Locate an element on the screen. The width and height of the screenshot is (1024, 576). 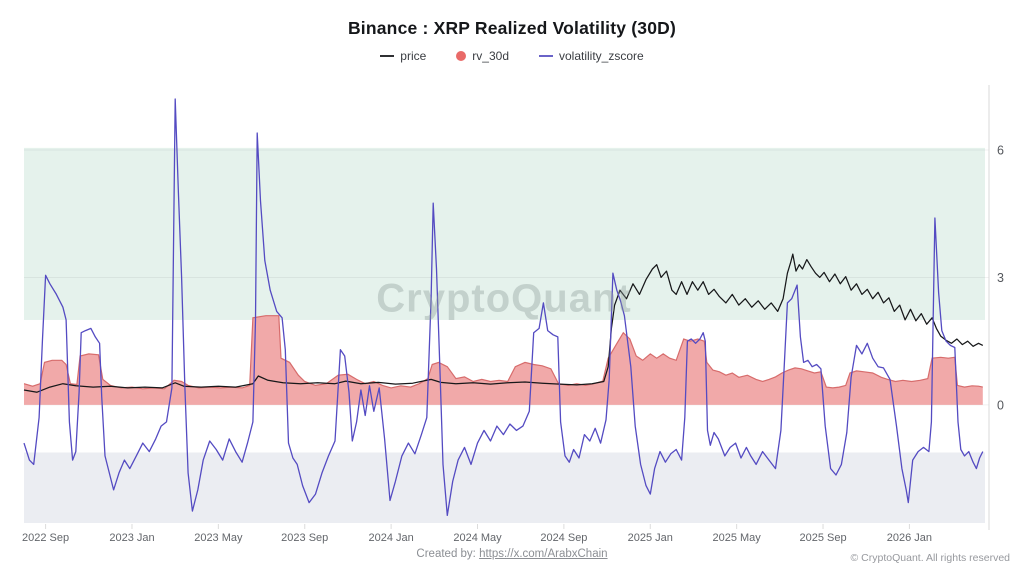
credit-line: Created by: https://x.com/ArabxChain is located at coordinates (512, 554).